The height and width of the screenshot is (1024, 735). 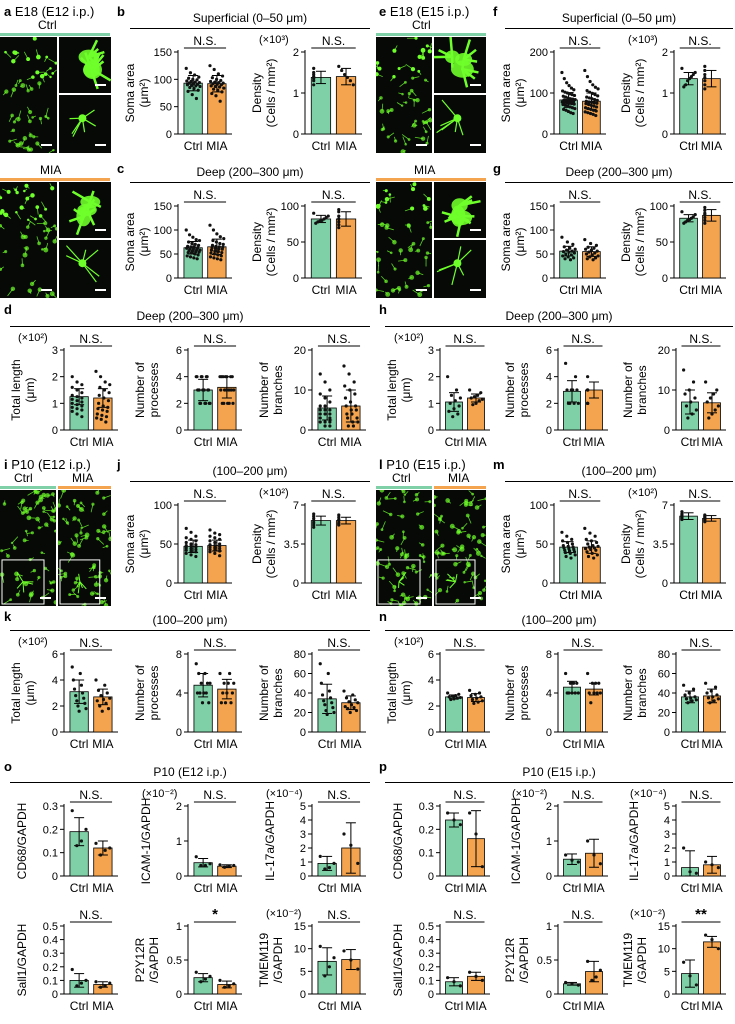 I want to click on panel-j-letter: j, so click(x=119, y=464).